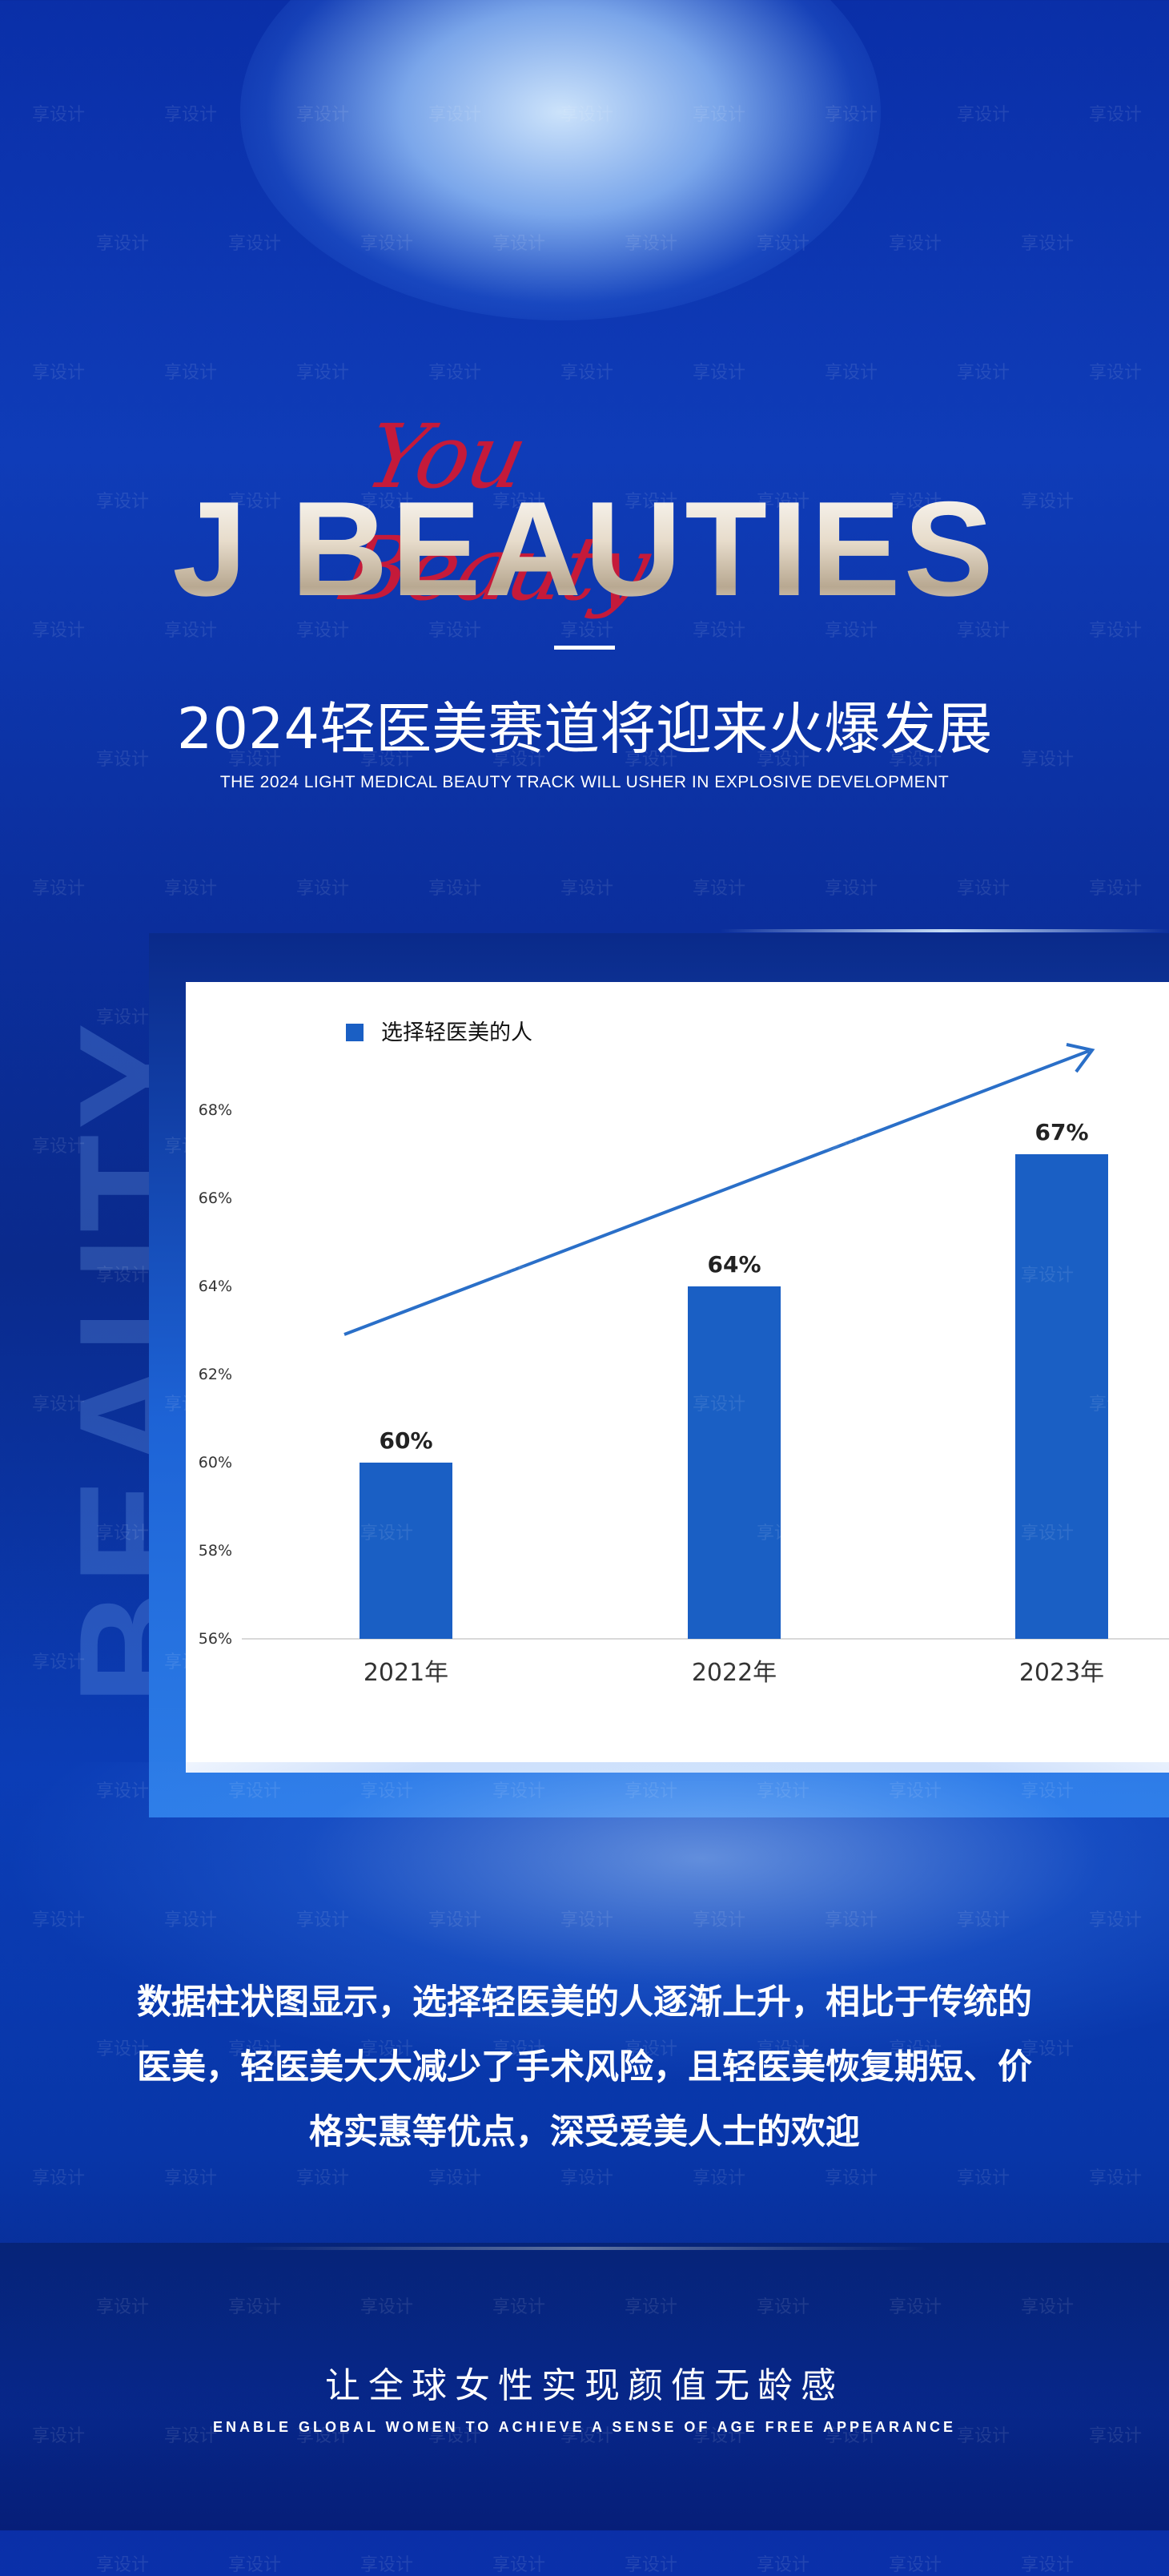 This screenshot has width=1169, height=2576. Describe the element at coordinates (456, 1032) in the screenshot. I see `legend-label: 选择轻医美的人` at that location.